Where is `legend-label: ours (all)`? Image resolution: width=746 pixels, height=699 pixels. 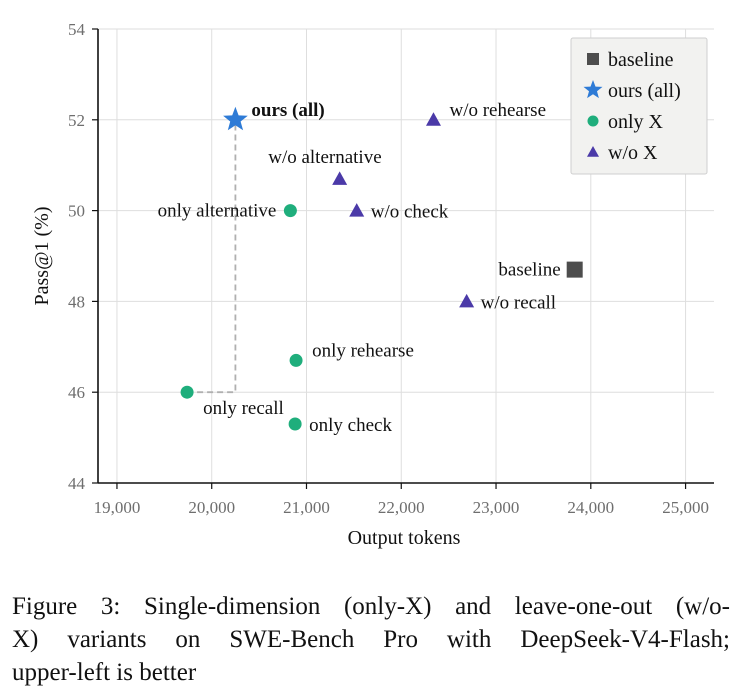
legend-label: ours (all) is located at coordinates (644, 91).